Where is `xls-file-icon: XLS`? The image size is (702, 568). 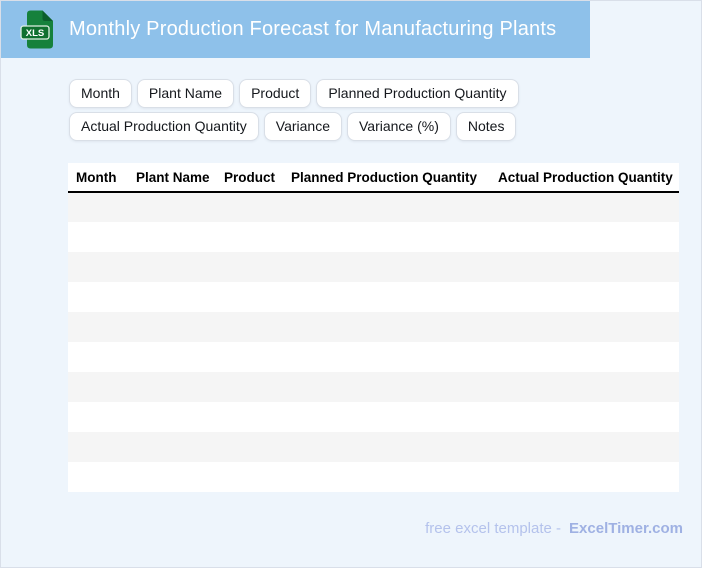 xls-file-icon: XLS is located at coordinates (36, 29).